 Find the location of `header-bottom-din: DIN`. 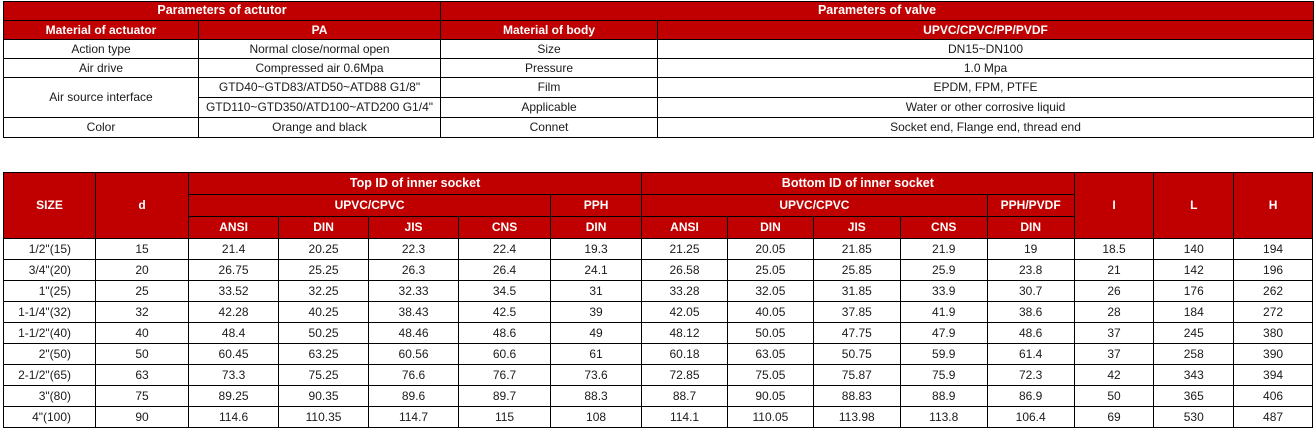

header-bottom-din: DIN is located at coordinates (770, 227).